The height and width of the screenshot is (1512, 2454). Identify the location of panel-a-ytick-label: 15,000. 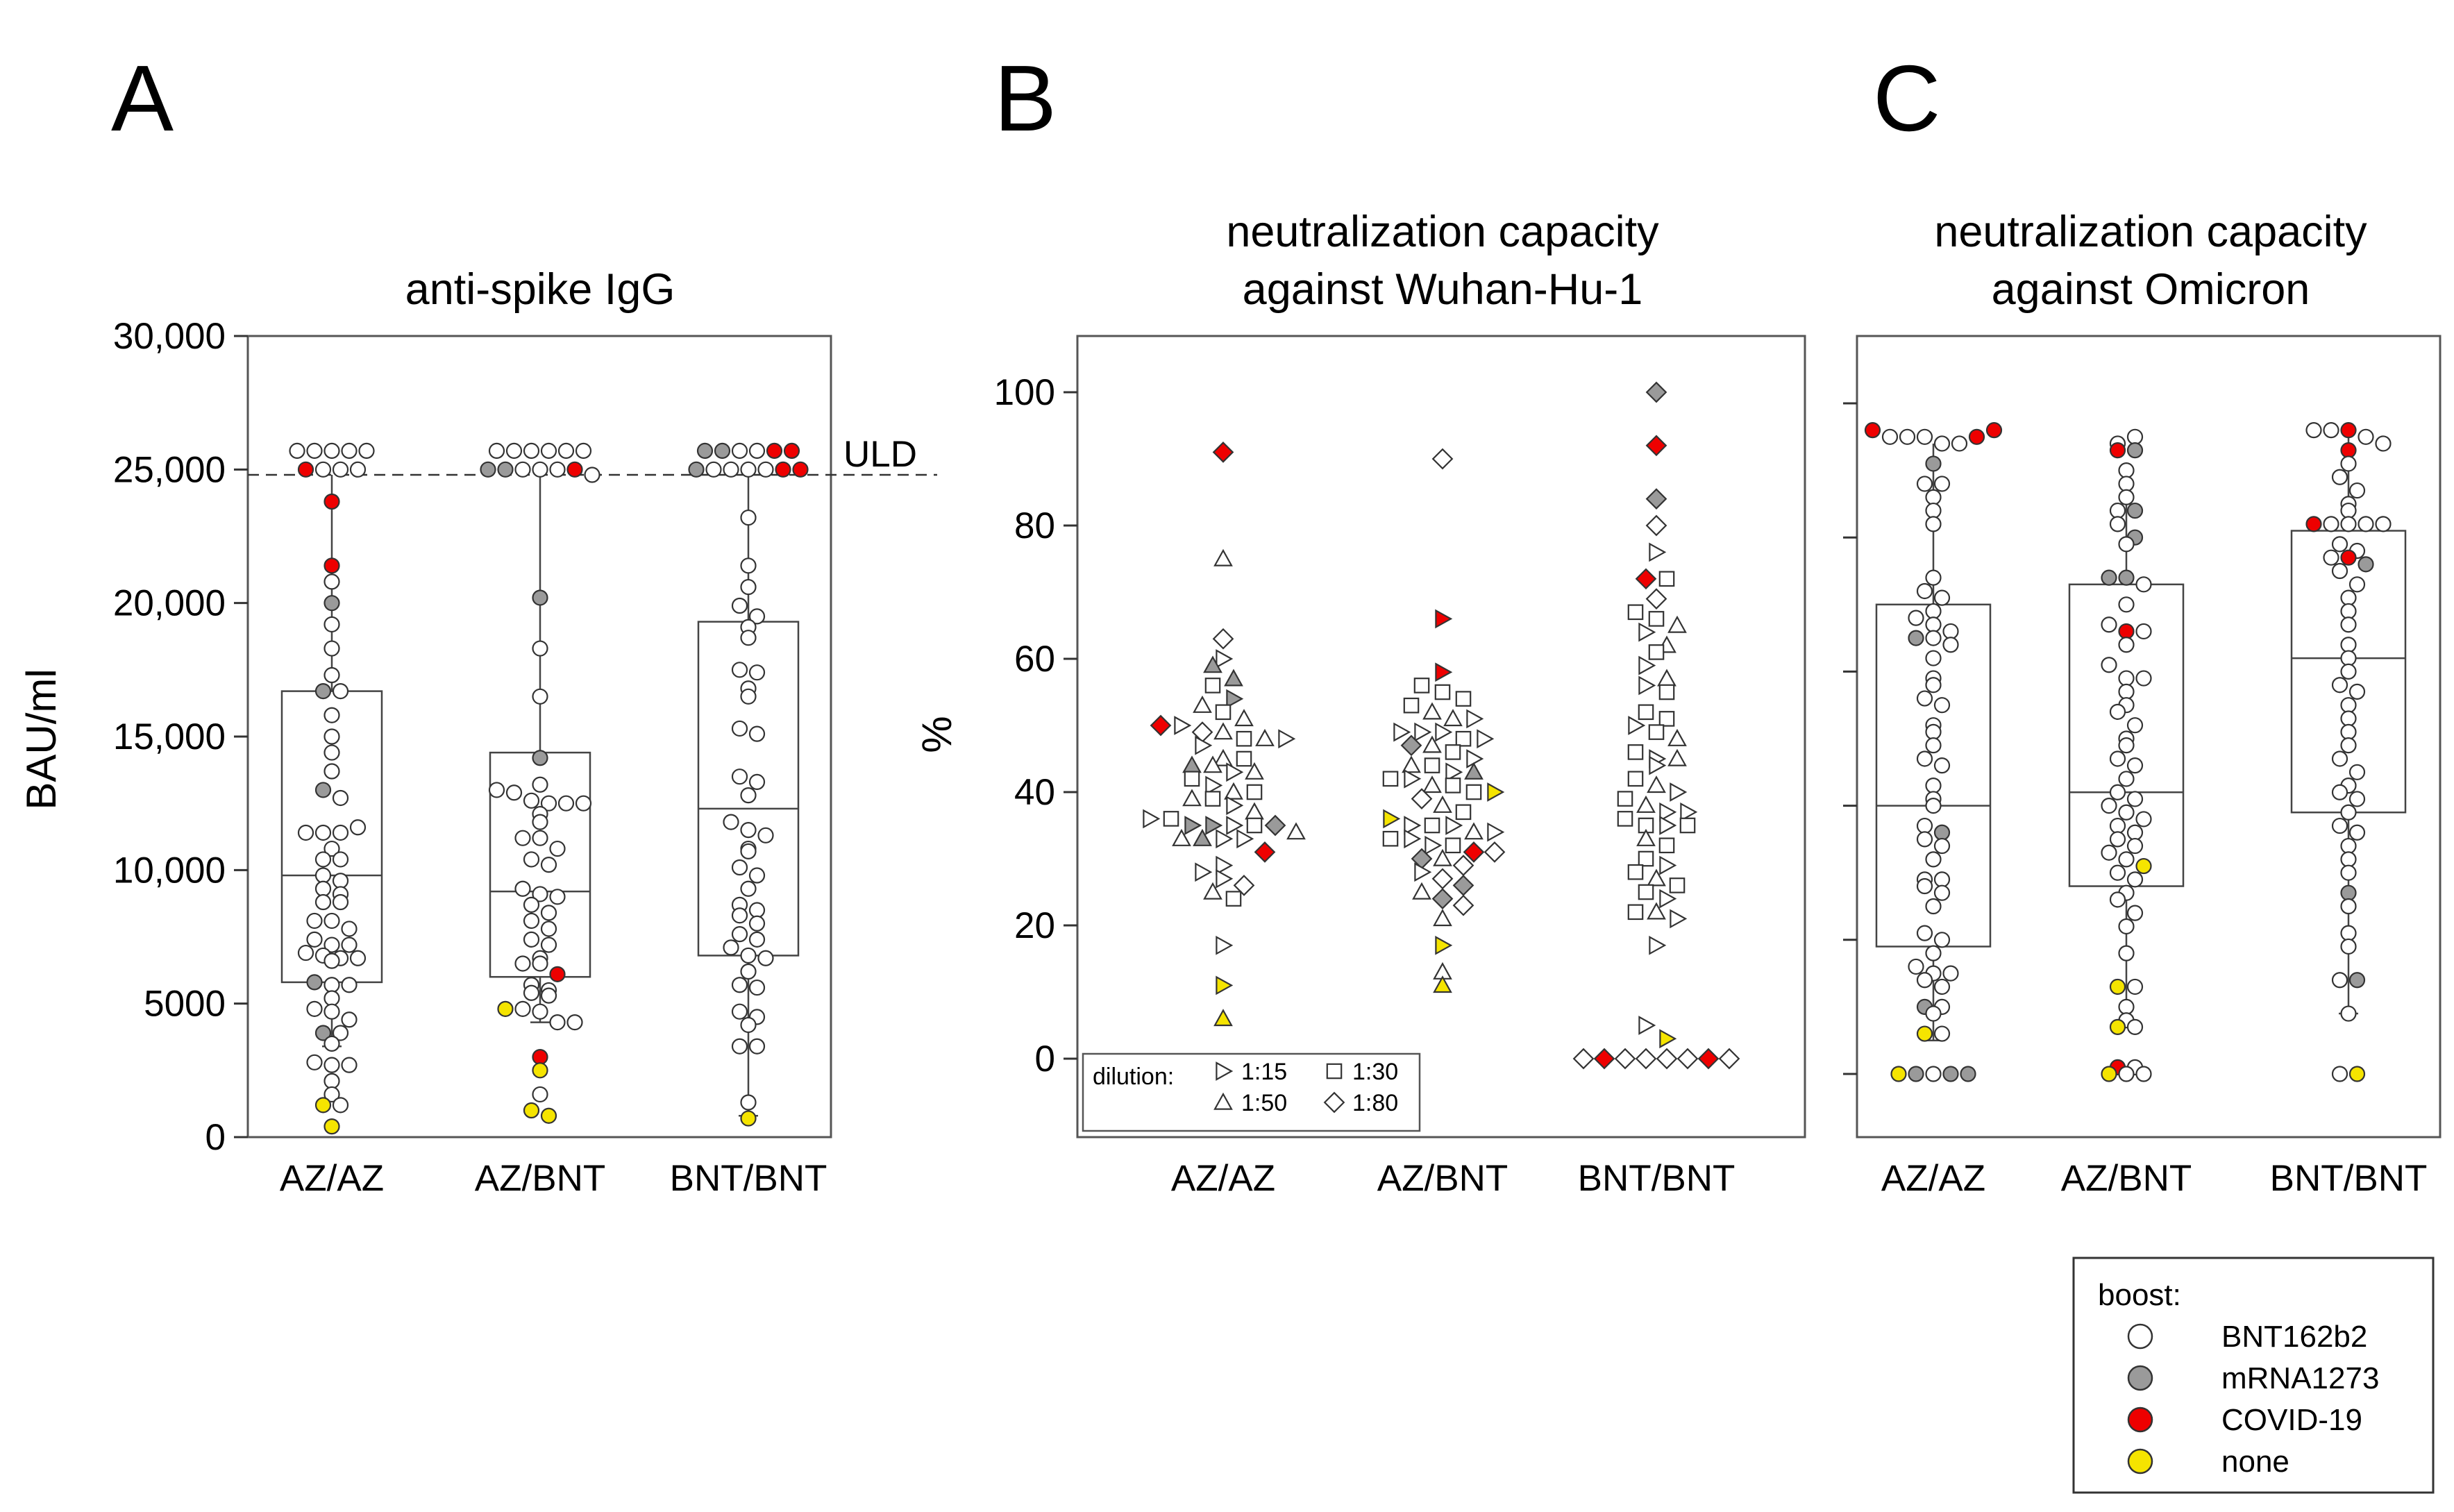
(169, 736).